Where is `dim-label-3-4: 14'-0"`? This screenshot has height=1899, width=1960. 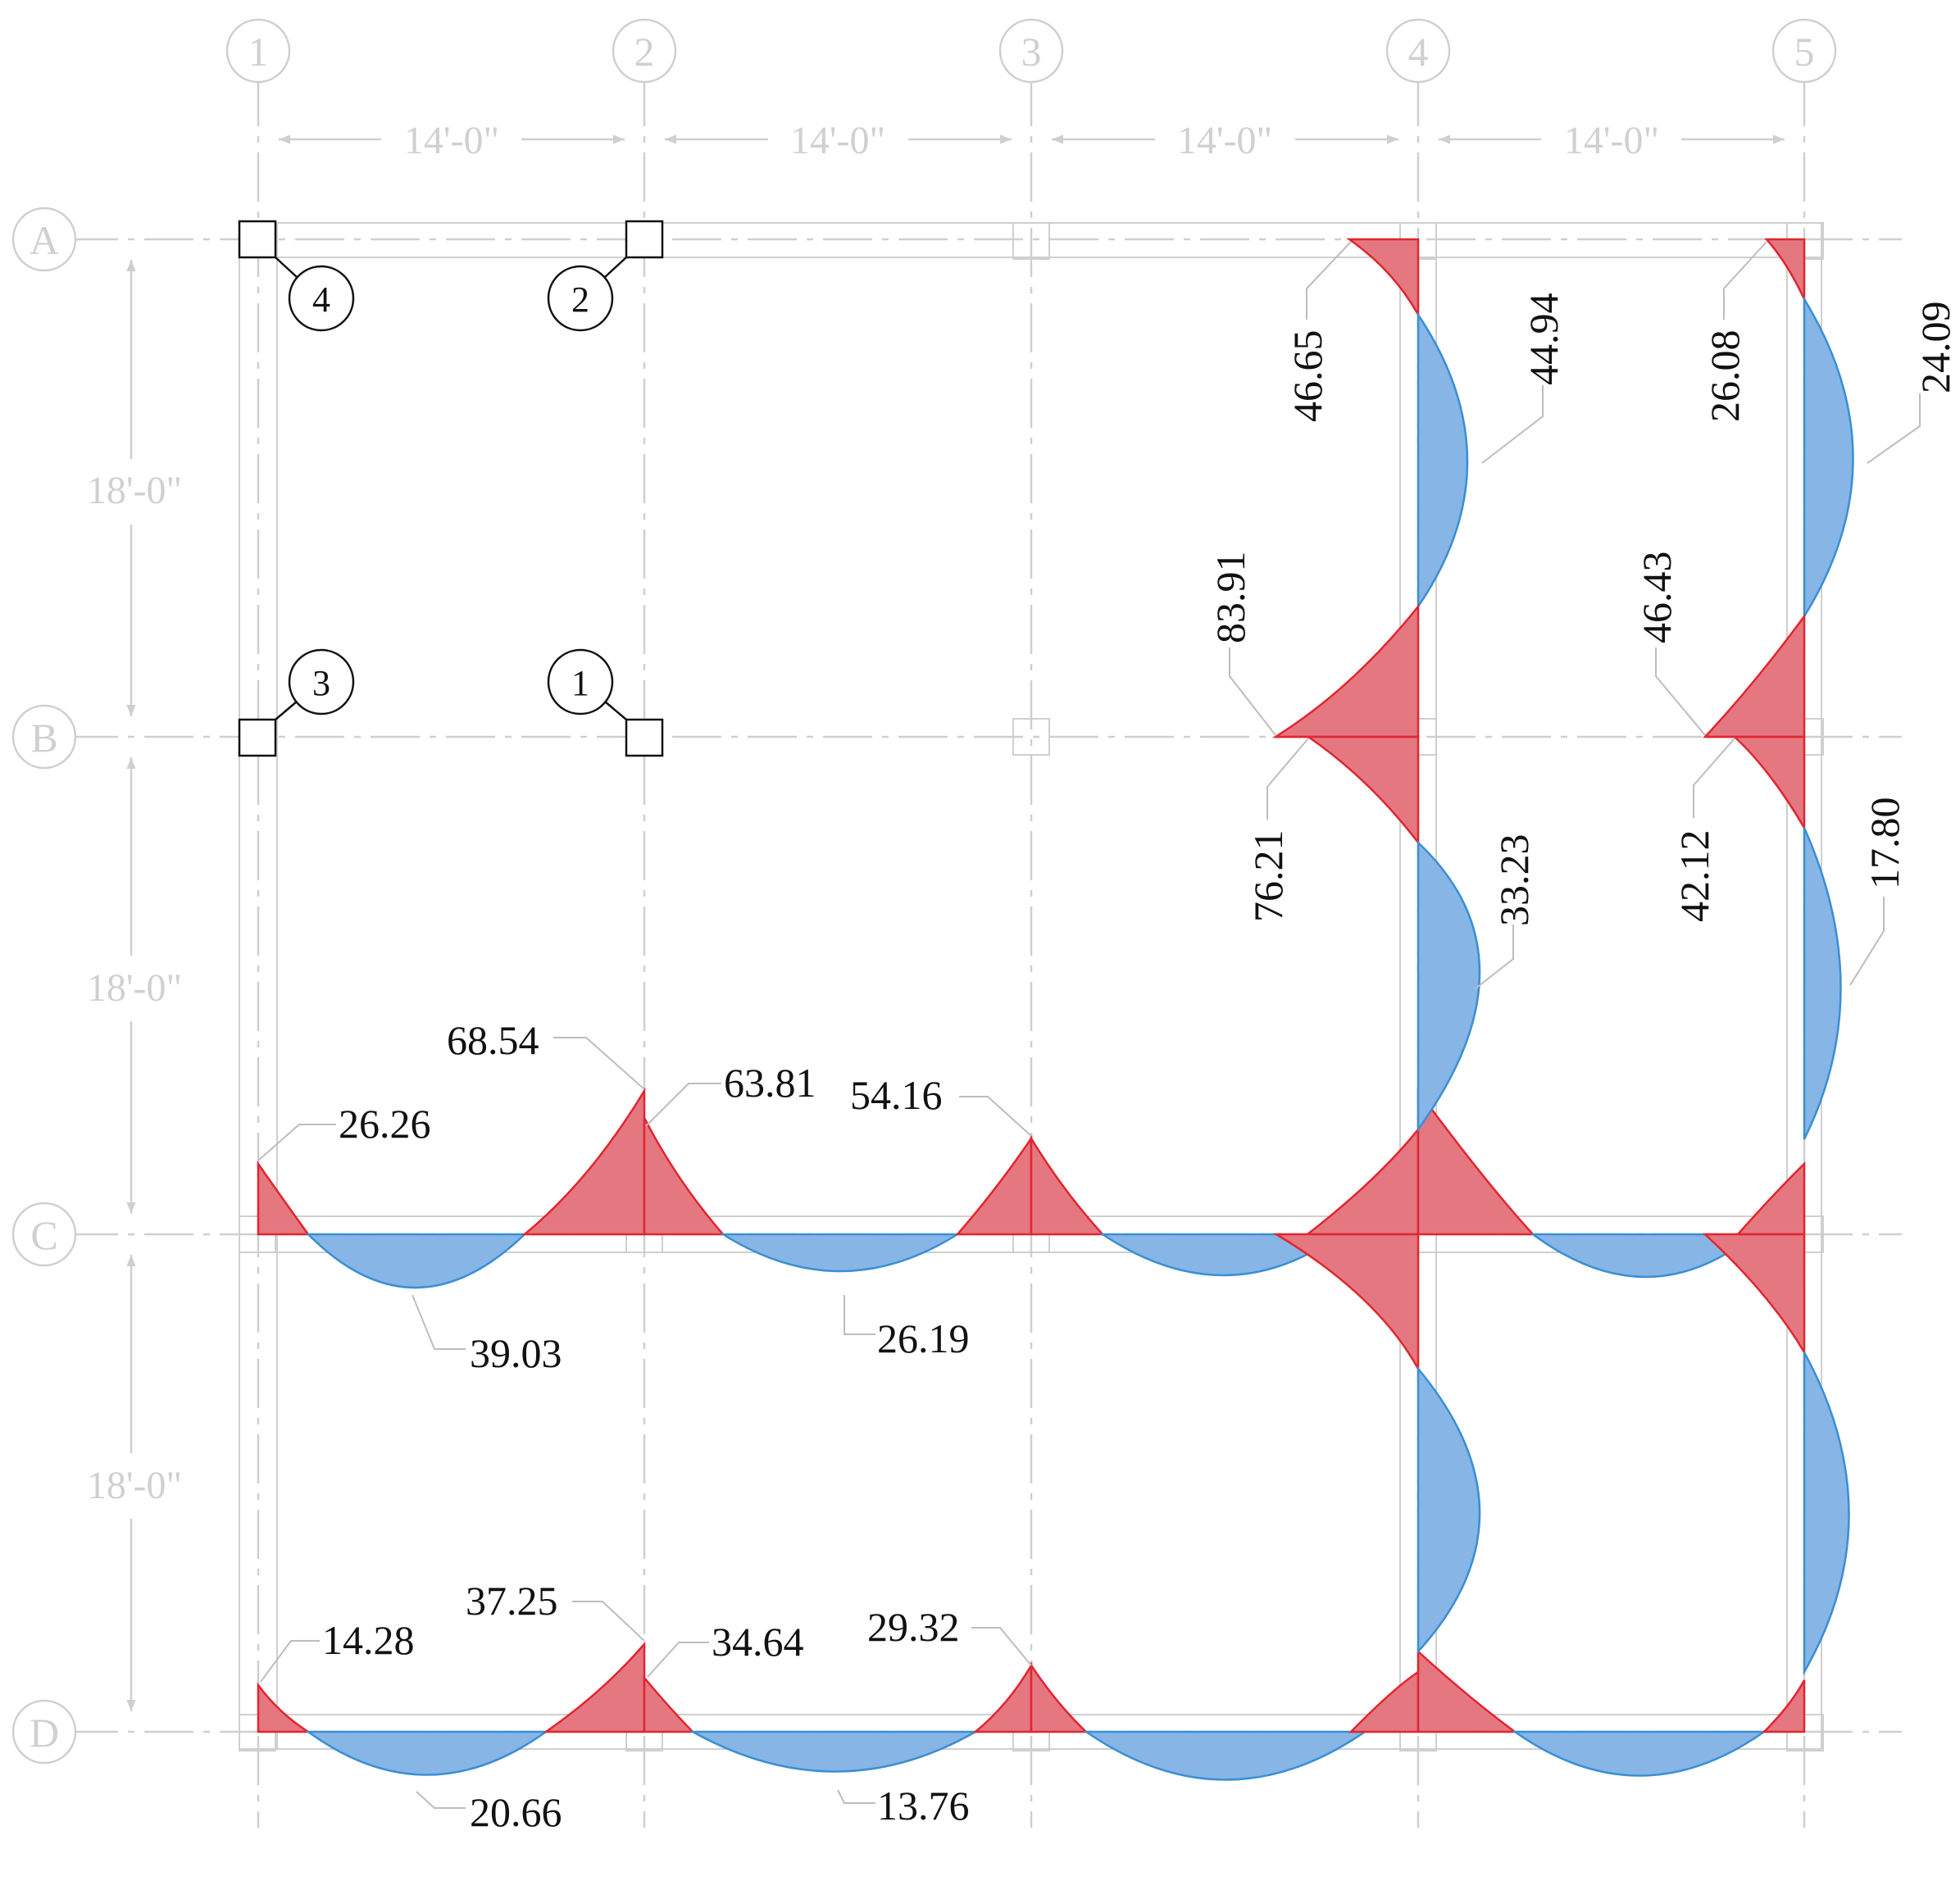 dim-label-3-4: 14'-0" is located at coordinates (1224, 140).